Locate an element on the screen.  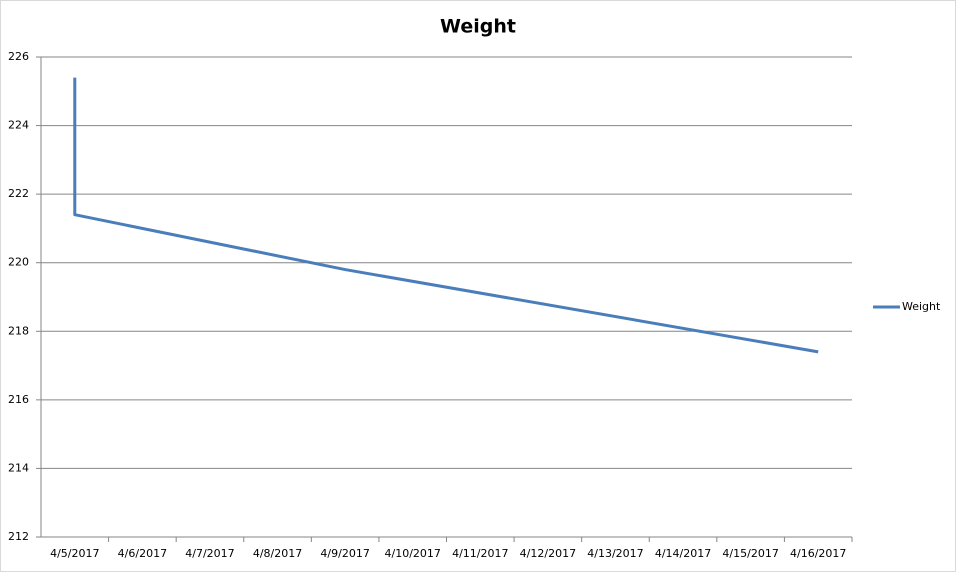
x-tick-label: 4/8/2017 is located at coordinates (277, 553).